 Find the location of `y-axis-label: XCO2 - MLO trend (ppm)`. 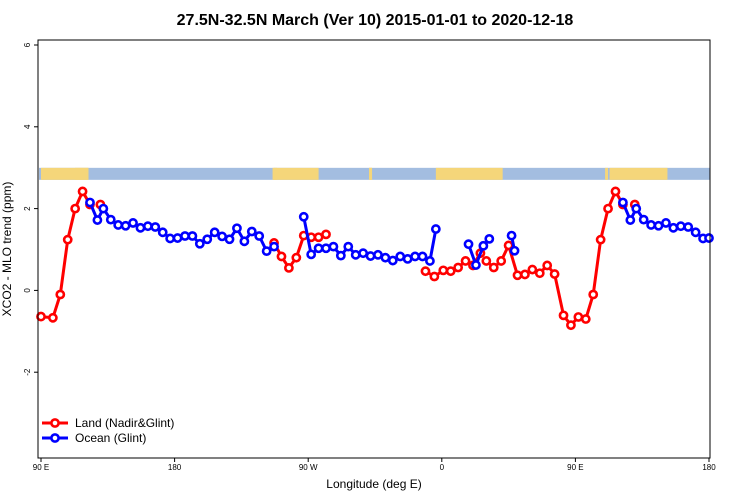

y-axis-label: XCO2 - MLO trend (ppm) is located at coordinates (7, 249).